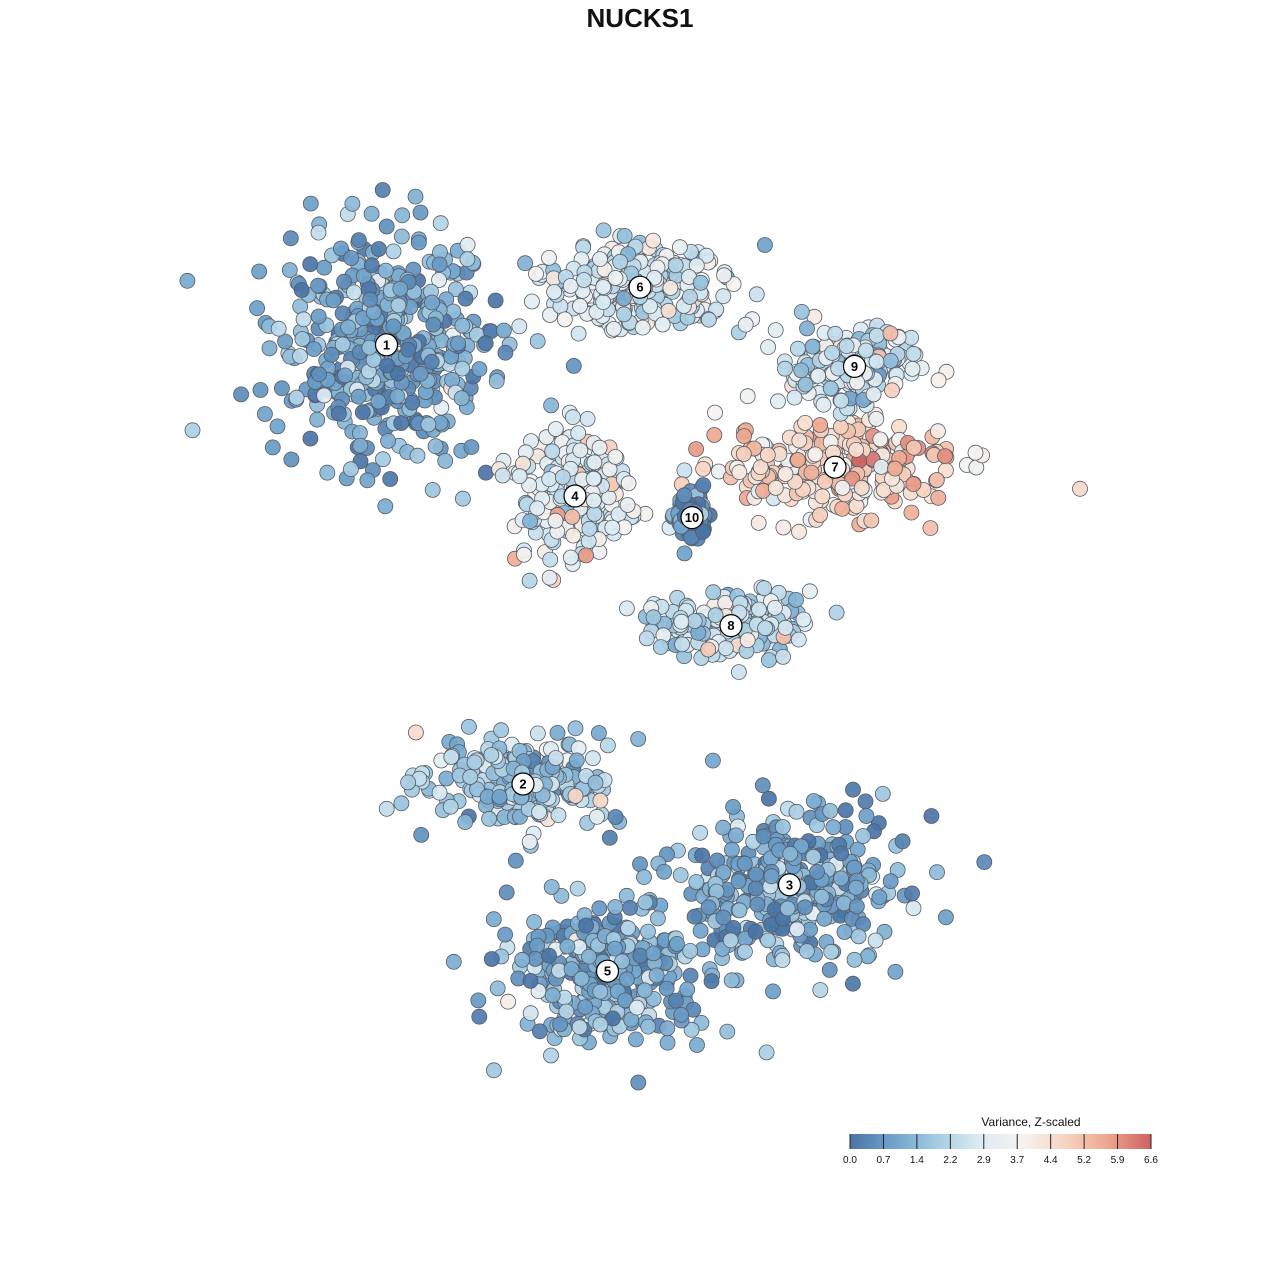  What do you see at coordinates (850, 1160) in the screenshot?
I see `colorbar-tick-label: 0.0` at bounding box center [850, 1160].